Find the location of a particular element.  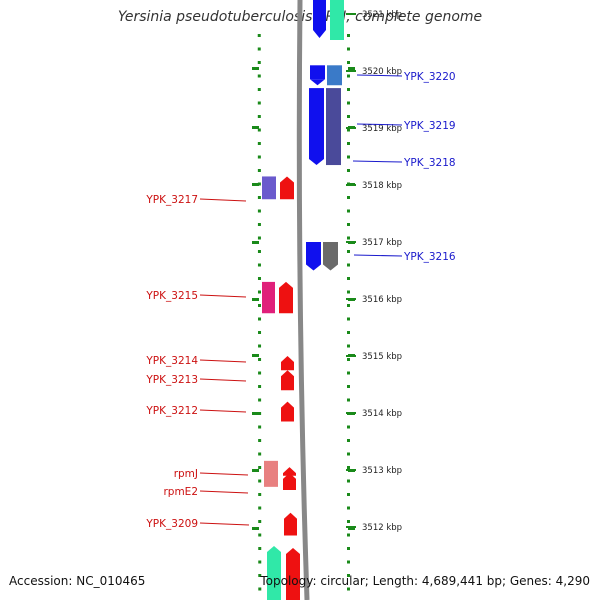

gene-YPK_3219-cds is located at coordinates (316, 124).